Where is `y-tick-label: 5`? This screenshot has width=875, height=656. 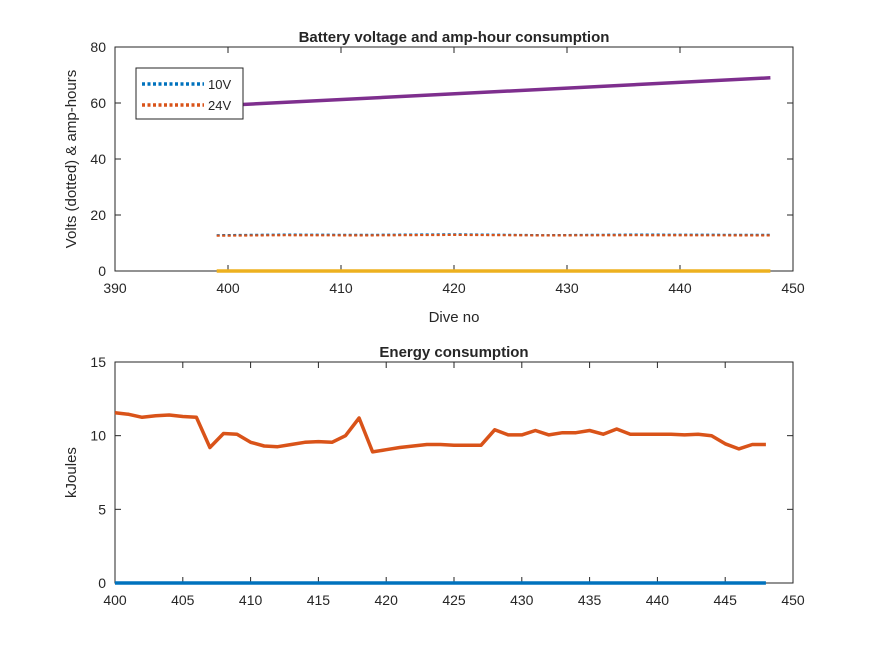 y-tick-label: 5 is located at coordinates (102, 509).